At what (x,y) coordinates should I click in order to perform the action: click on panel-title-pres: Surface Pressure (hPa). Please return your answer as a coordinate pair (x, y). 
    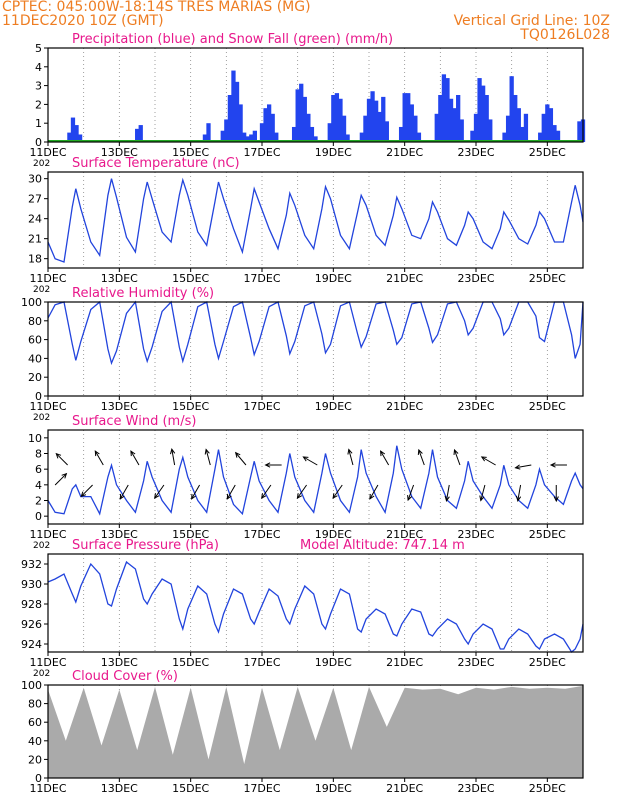
    Looking at the image, I should click on (145, 545).